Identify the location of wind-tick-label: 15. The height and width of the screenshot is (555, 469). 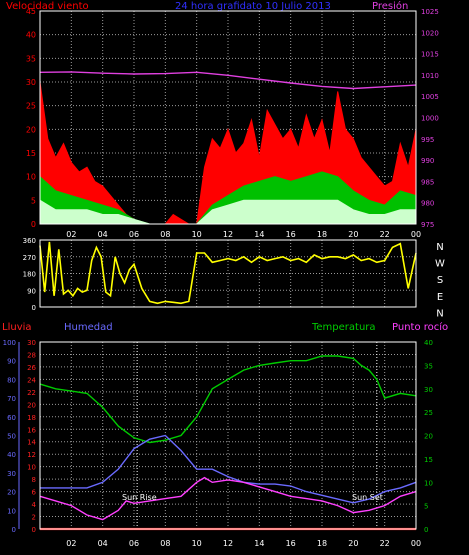
(31, 153).